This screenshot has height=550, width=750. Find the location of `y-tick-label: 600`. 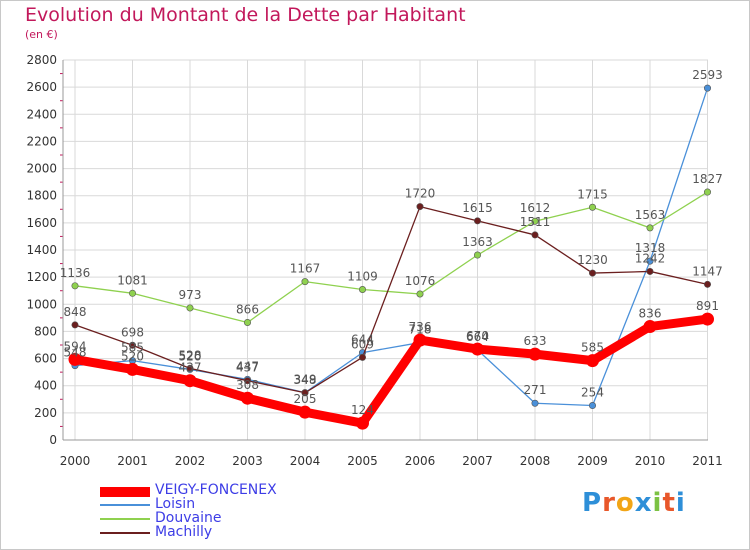

y-tick-label: 600 is located at coordinates (45, 359).